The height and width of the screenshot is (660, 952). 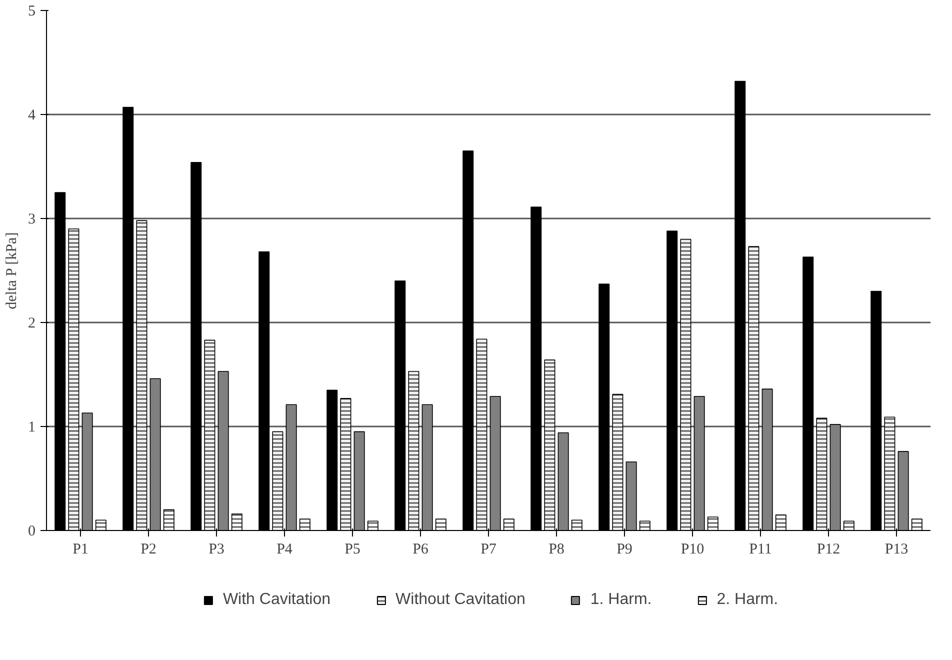 What do you see at coordinates (276, 600) in the screenshot?
I see `legend-label: With Cavitation` at bounding box center [276, 600].